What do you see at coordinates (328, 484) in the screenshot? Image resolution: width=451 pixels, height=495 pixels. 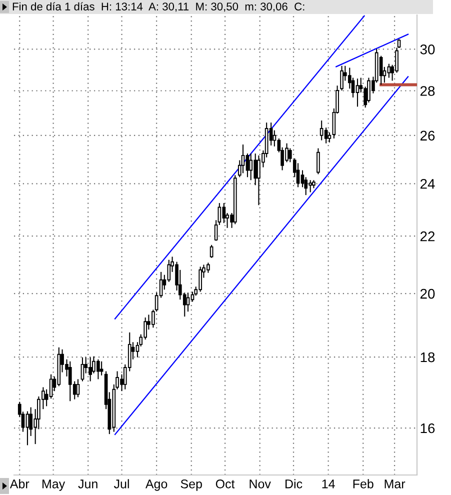 I see `x-tick-label: 14` at bounding box center [328, 484].